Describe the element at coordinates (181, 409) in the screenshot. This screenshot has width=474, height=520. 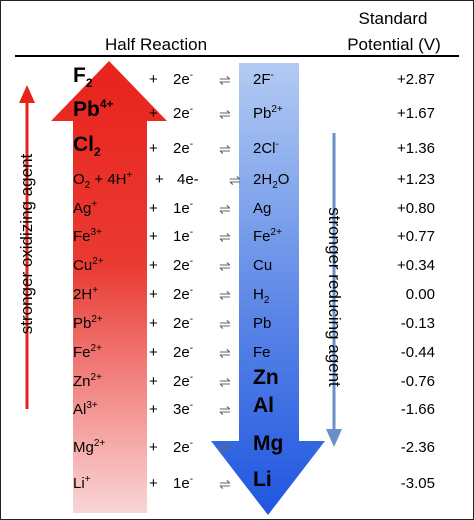
I see `electron-count: 3e` at that location.